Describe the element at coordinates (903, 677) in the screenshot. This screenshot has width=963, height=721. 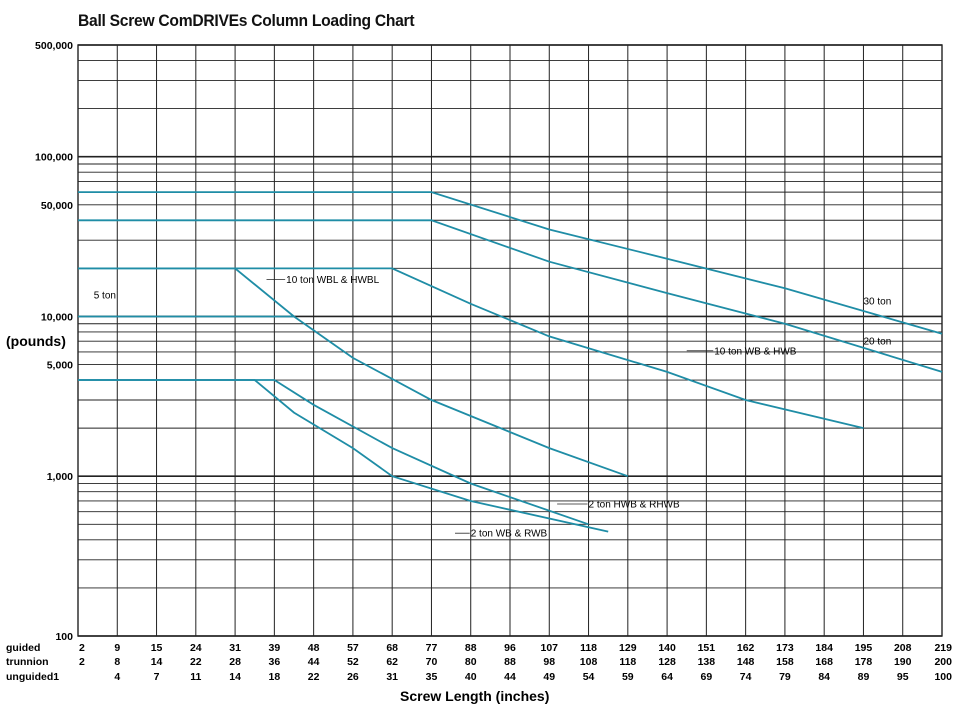
I see `x-tick-label: 95` at that location.